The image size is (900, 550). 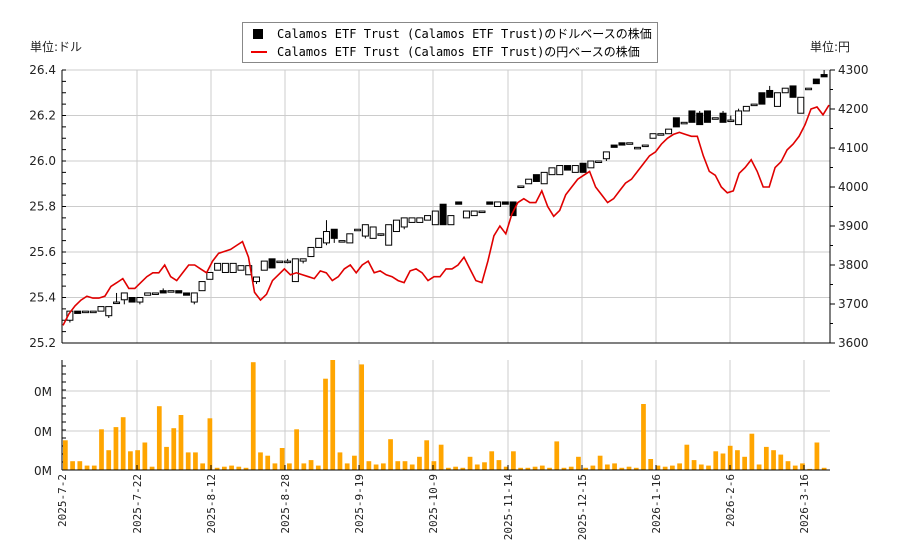 What do you see at coordinates (853, 109) in the screenshot?
I see `y-tick-label-right: 4200` at bounding box center [853, 109].